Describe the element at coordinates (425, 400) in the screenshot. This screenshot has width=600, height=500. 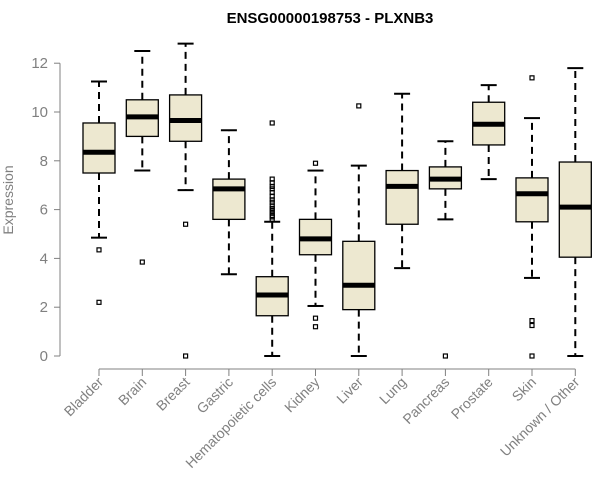
I see `x-category-label: Pancreas` at that location.